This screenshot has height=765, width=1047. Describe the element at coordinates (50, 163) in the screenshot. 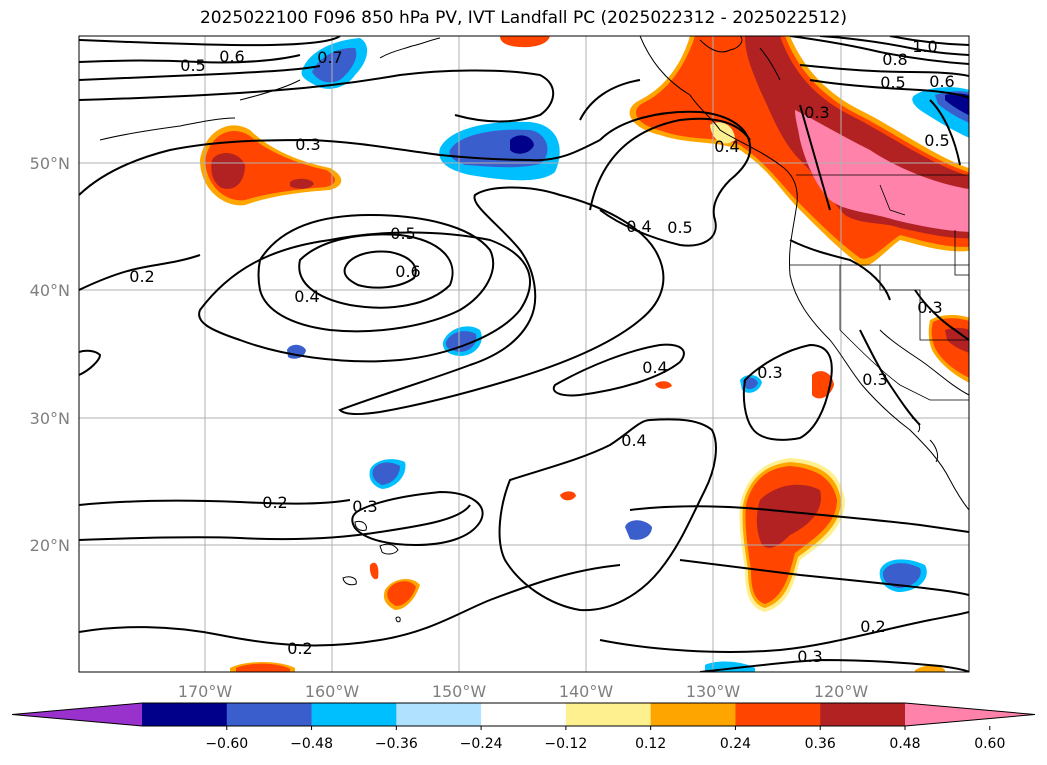

I see `lat-label-50n: 50°N` at that location.